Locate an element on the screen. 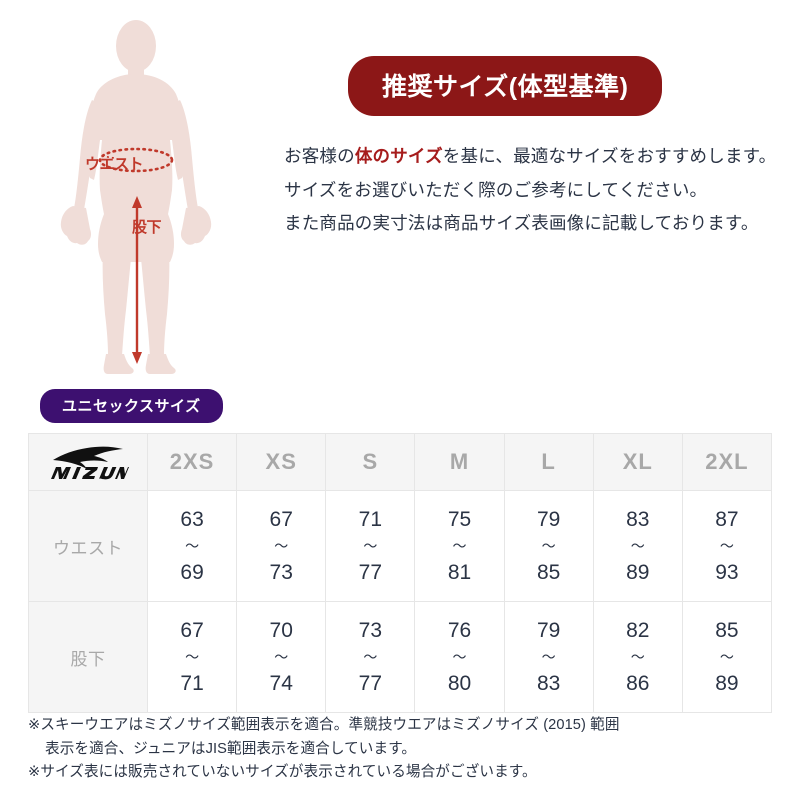  size-col-header-1: XS is located at coordinates (281, 462).